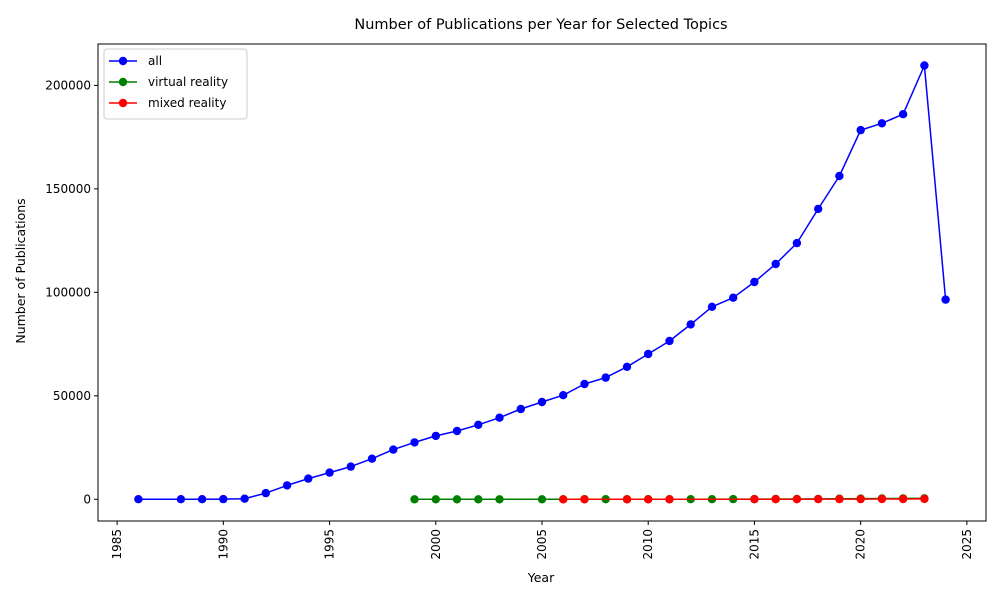 Image resolution: width=1000 pixels, height=600 pixels. Describe the element at coordinates (188, 82) in the screenshot. I see `legend-label: virtual reality` at that location.